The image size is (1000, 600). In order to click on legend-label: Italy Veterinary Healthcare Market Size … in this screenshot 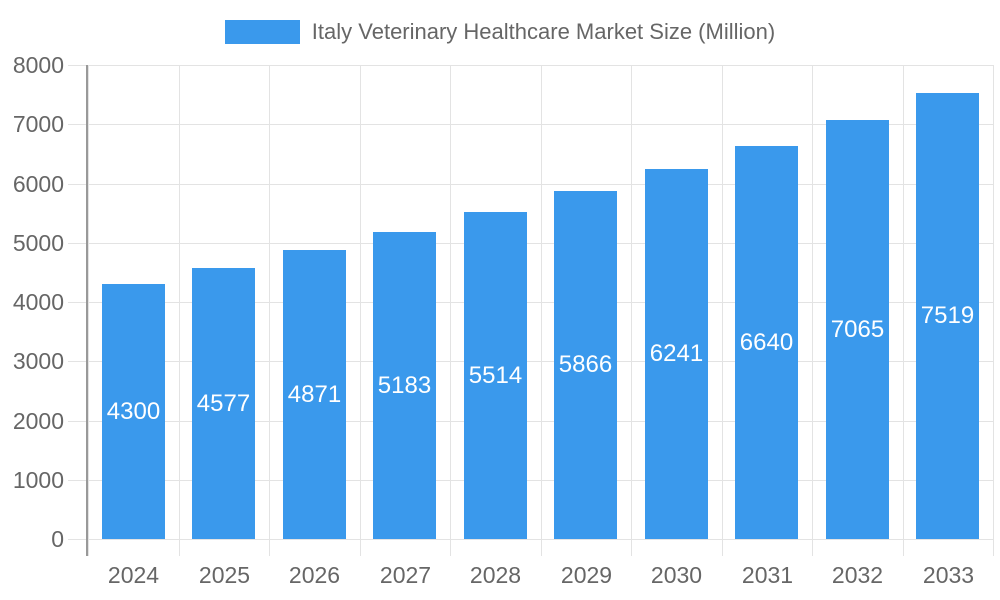, I will do `click(543, 31)`.